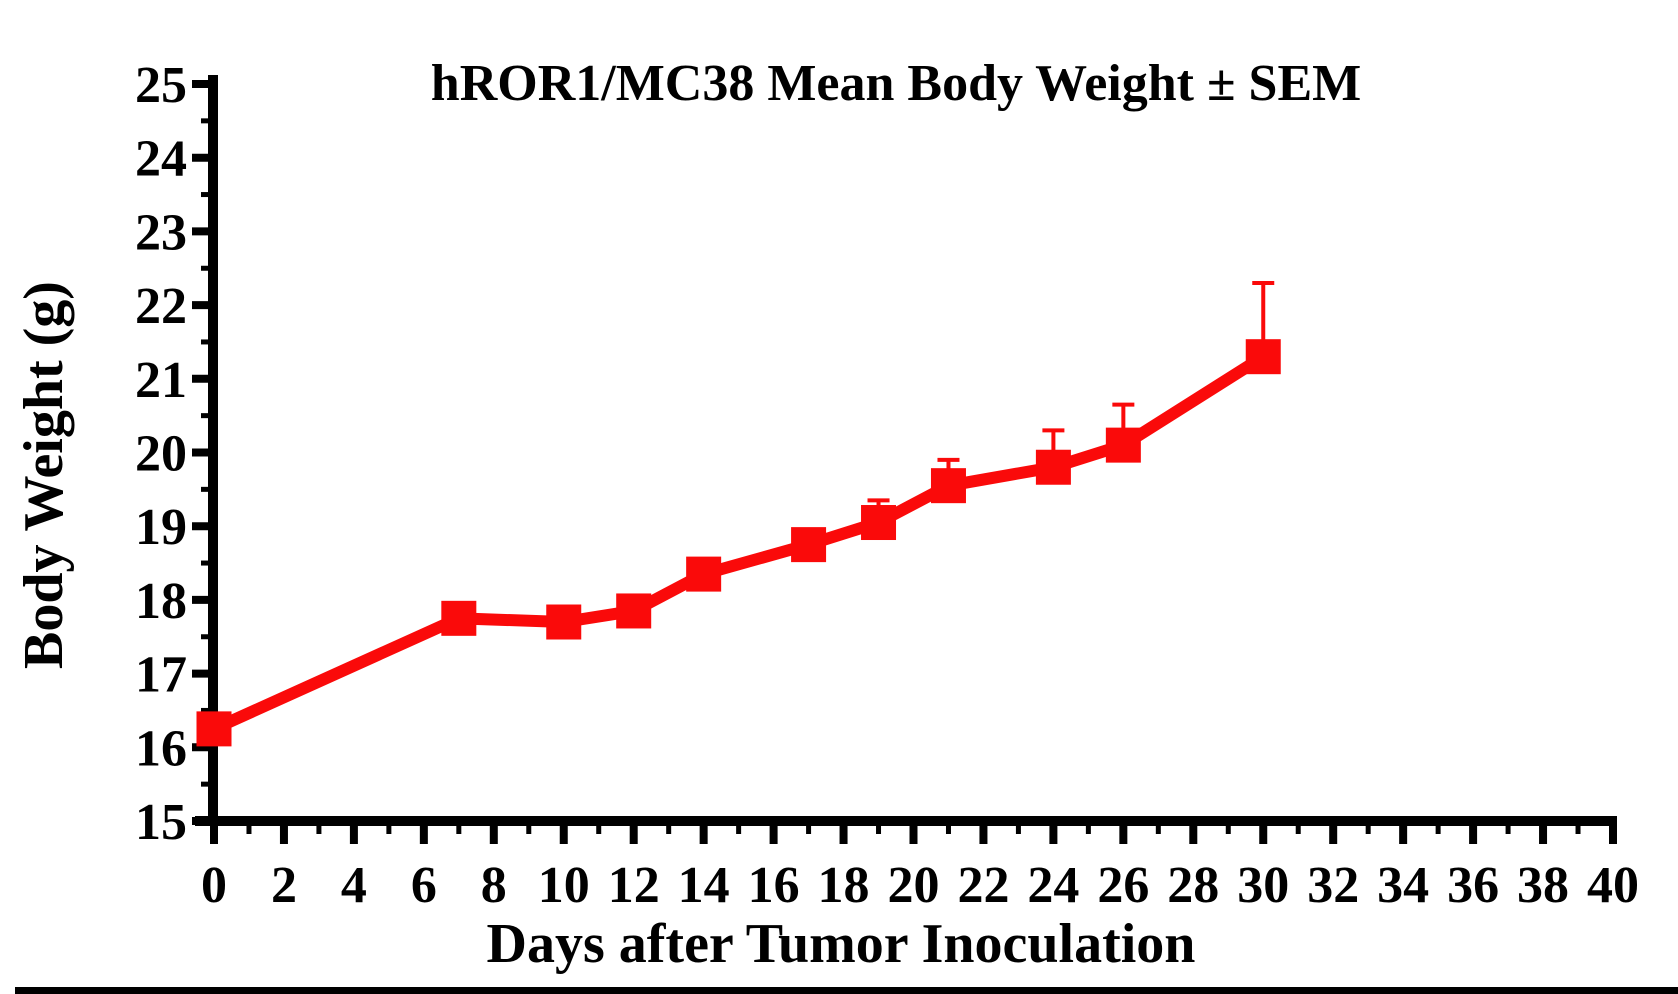  I want to click on x-tick-label: 8, so click(494, 885).